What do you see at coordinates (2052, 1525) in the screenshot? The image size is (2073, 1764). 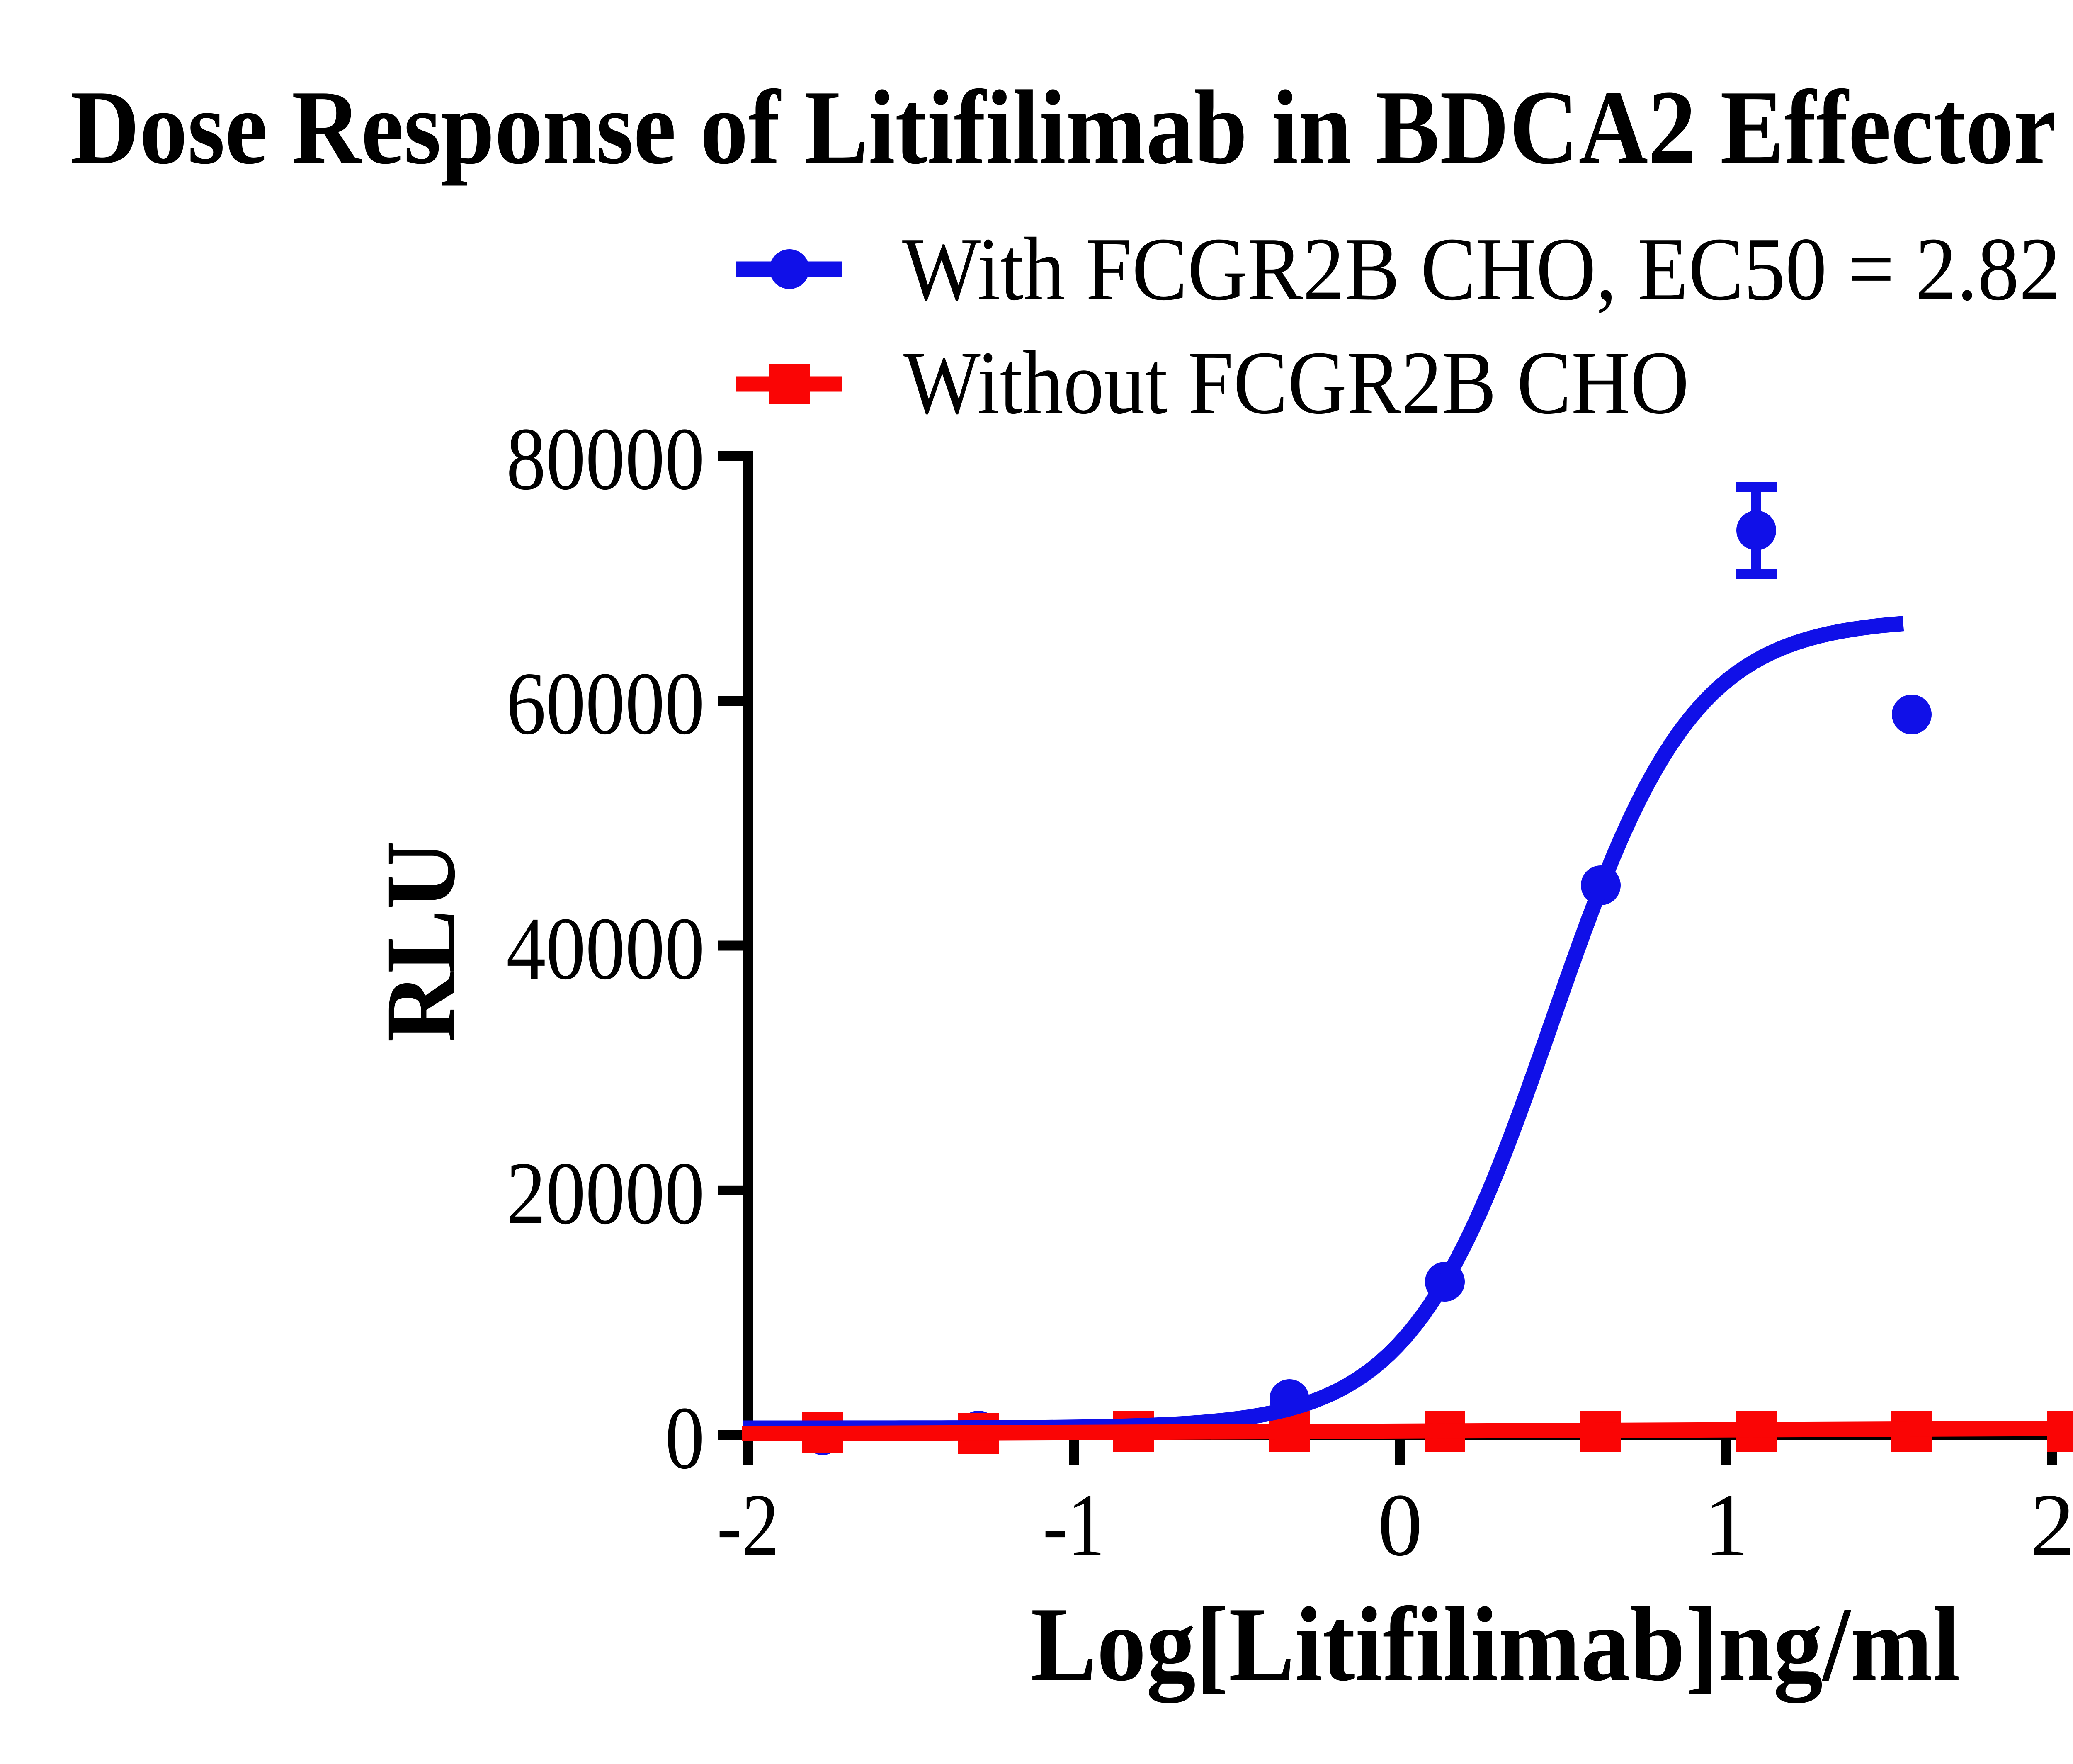 I see `svg-text: 2` at bounding box center [2052, 1525].